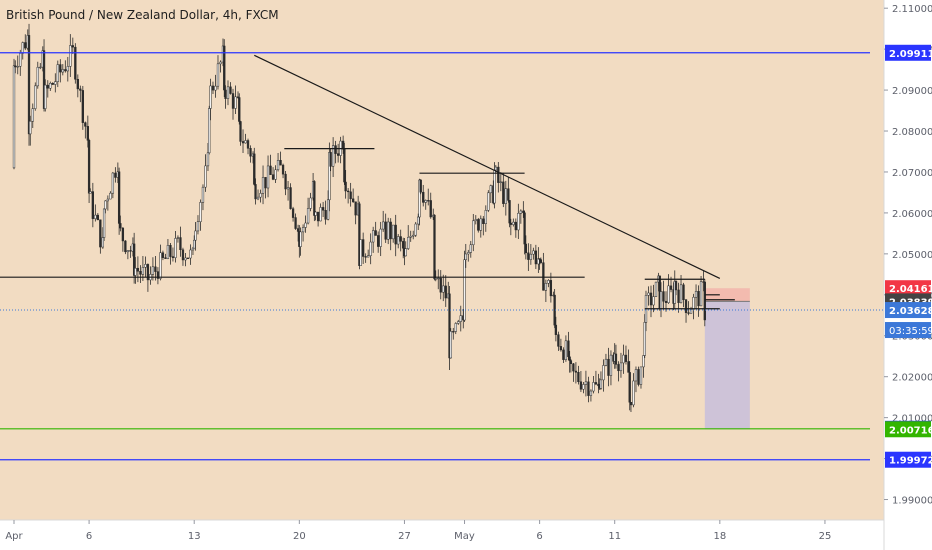  I want to click on time-axis-background, so click(442, 535).